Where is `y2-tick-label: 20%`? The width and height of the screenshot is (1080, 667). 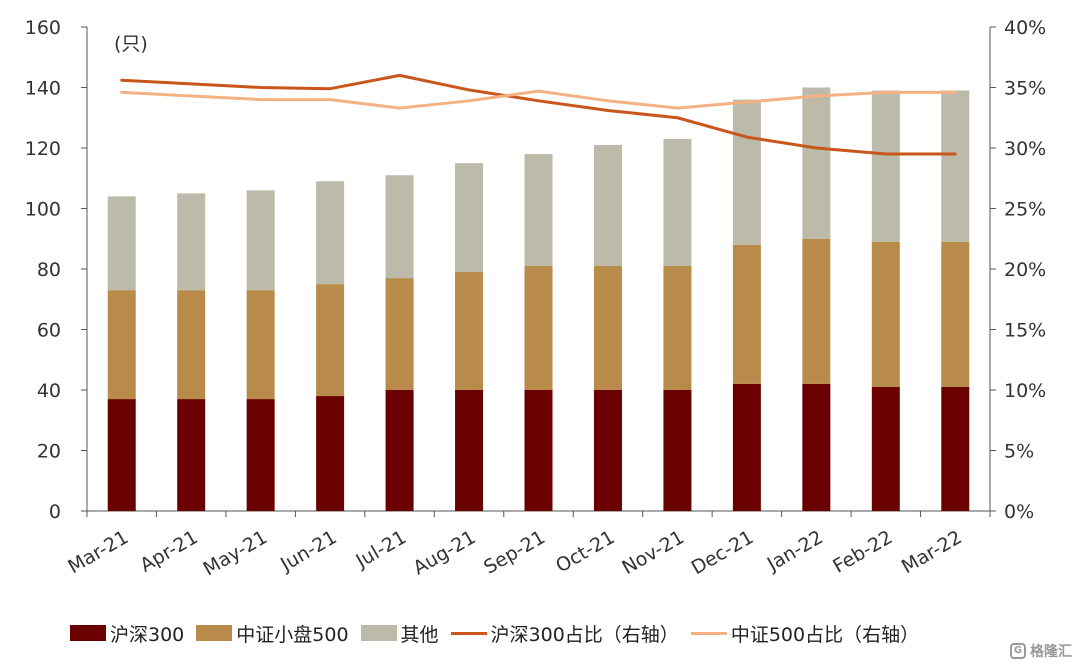
y2-tick-label: 20% is located at coordinates (1025, 270).